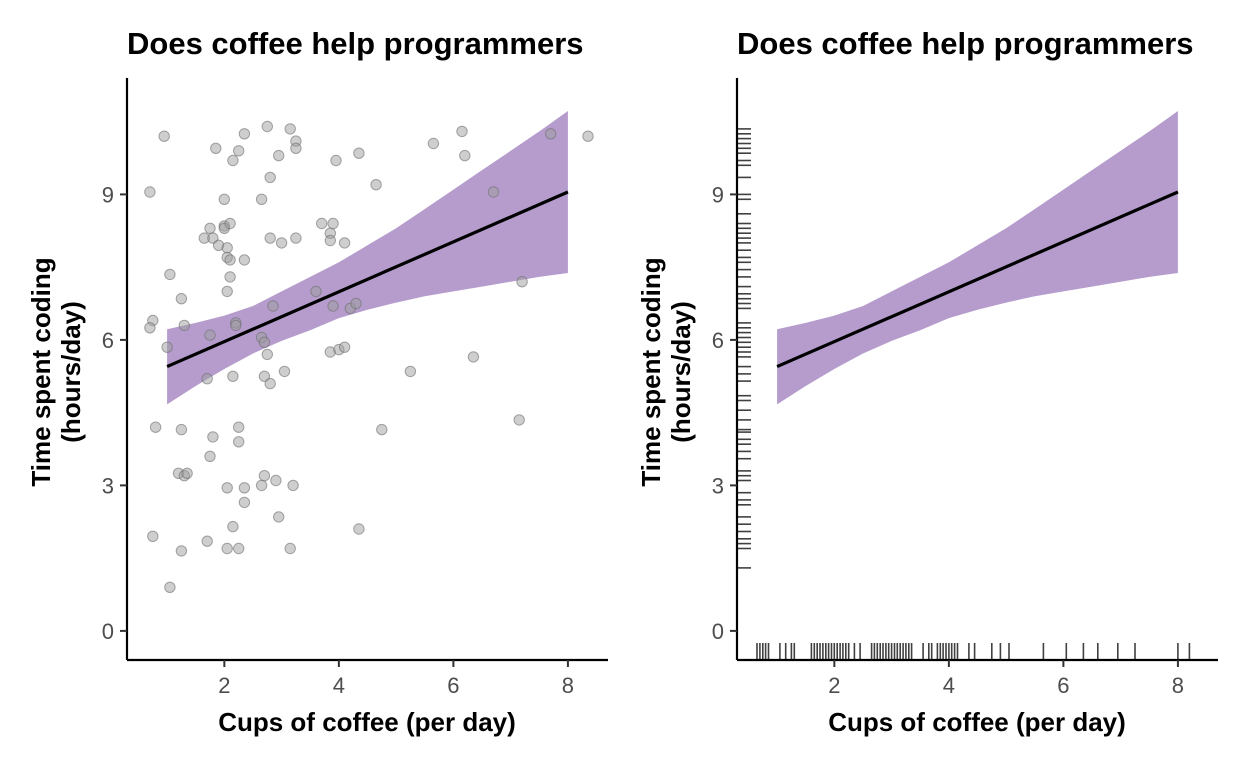  What do you see at coordinates (108, 631) in the screenshot?
I see `y-tick-label: 0` at bounding box center [108, 631].